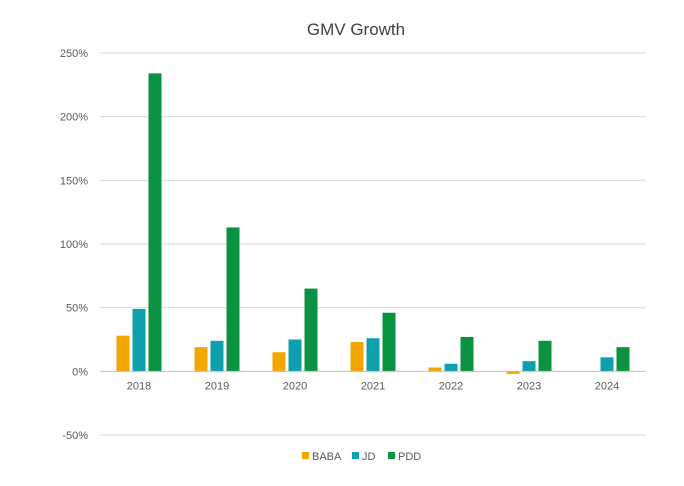  Describe the element at coordinates (139, 340) in the screenshot. I see `bar-jd-2018` at that location.